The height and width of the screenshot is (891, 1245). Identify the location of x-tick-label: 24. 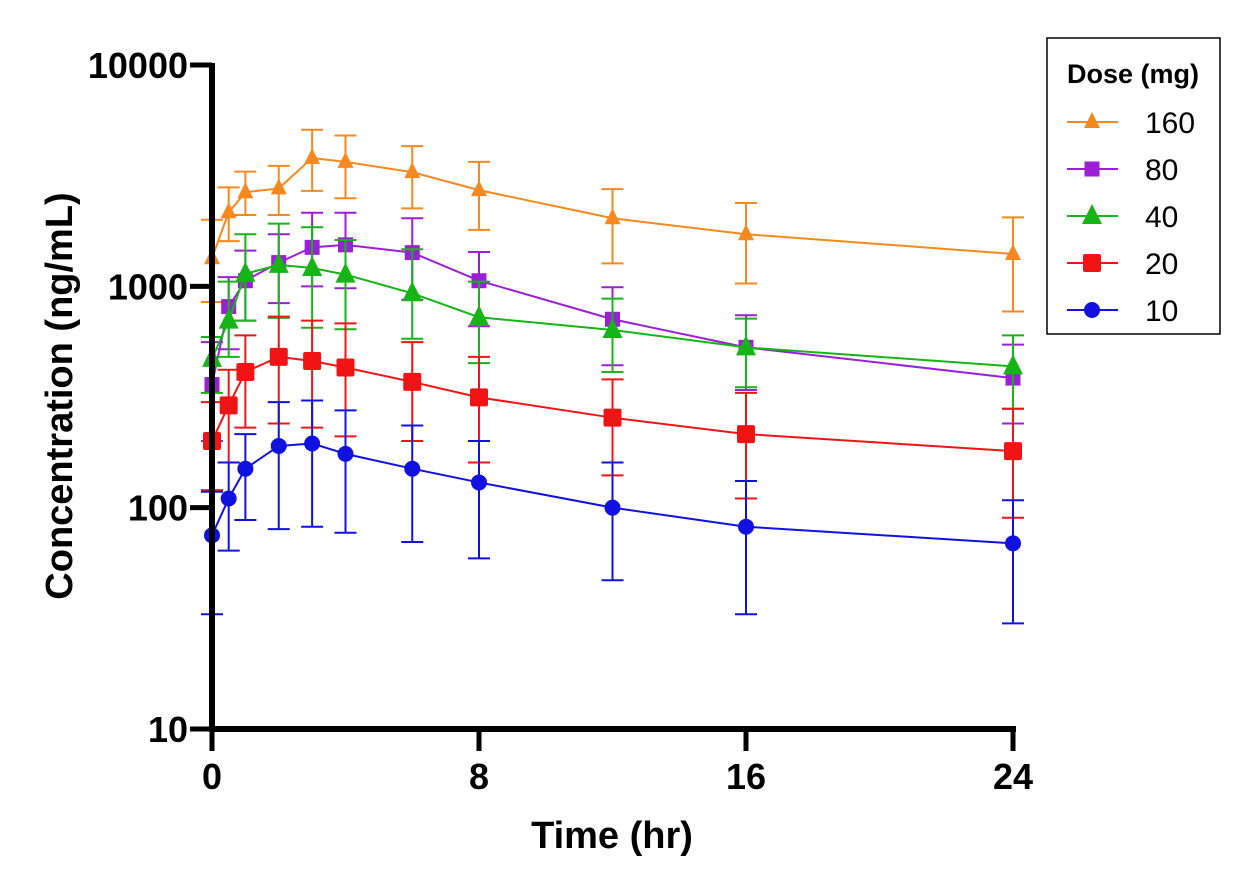
(1013, 776).